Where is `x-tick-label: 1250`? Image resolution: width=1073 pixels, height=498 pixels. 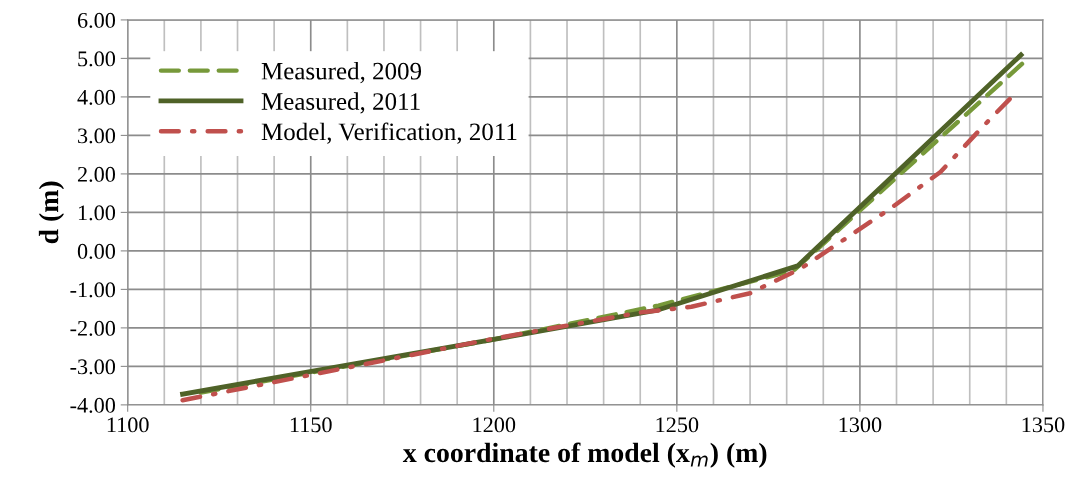
x-tick-label: 1250 is located at coordinates (677, 425).